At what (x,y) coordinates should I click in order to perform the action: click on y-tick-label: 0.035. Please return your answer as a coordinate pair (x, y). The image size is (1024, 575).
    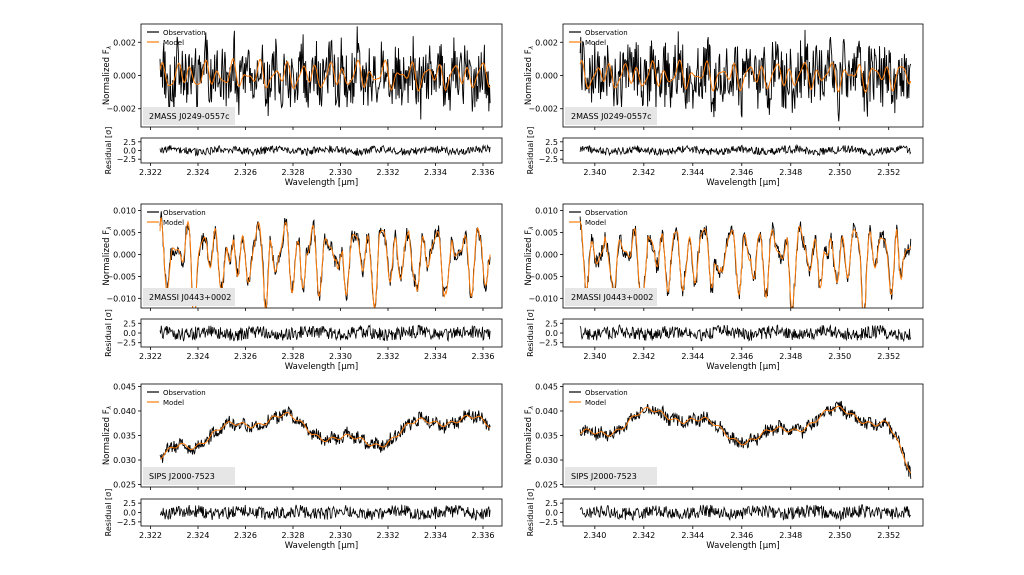
    Looking at the image, I should click on (124, 436).